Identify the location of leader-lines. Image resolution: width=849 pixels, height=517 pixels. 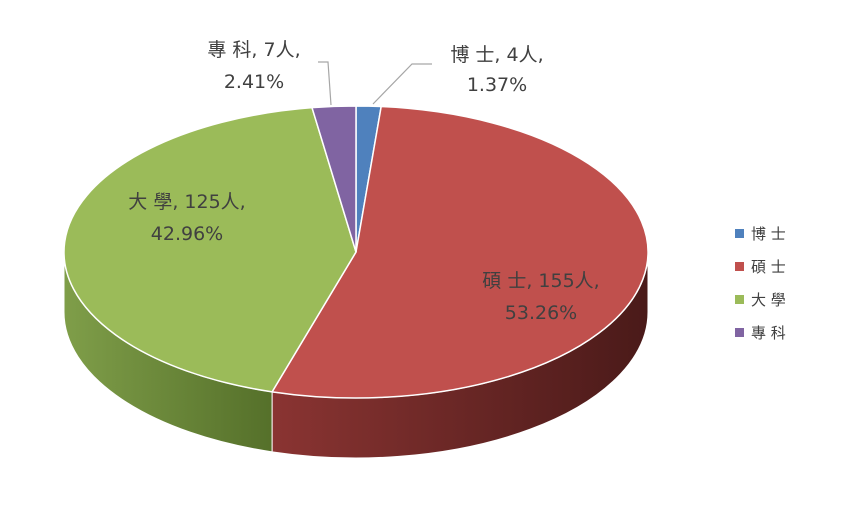
(375, 83).